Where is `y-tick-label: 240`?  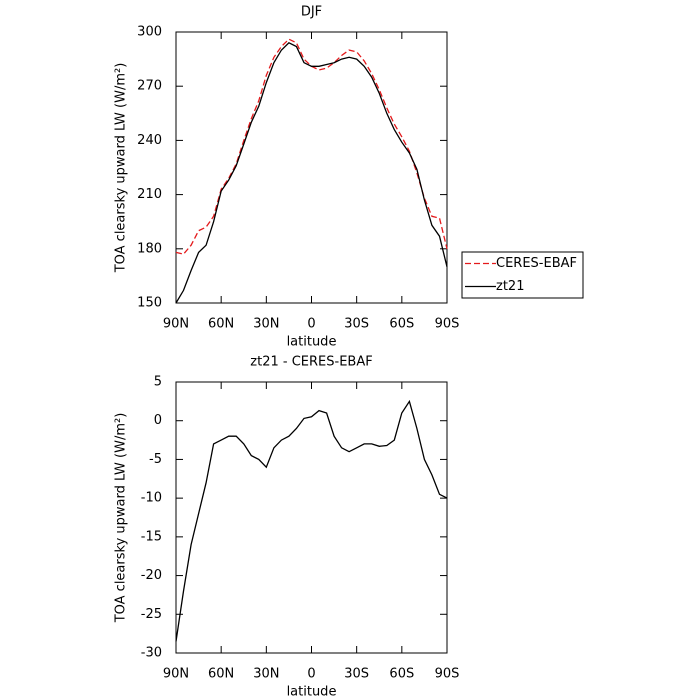 y-tick-label: 240 is located at coordinates (149, 140).